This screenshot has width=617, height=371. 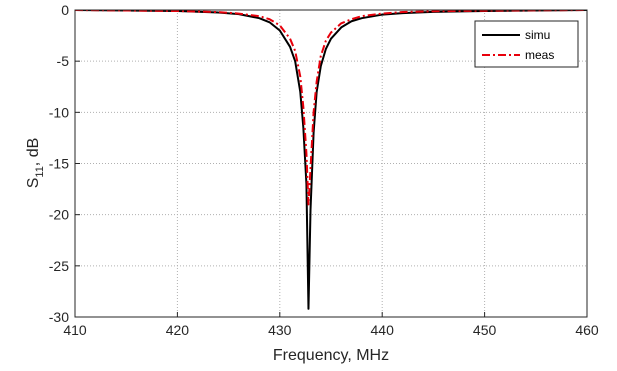 I want to click on y-axis-label: S11, dB, so click(x=35, y=163).